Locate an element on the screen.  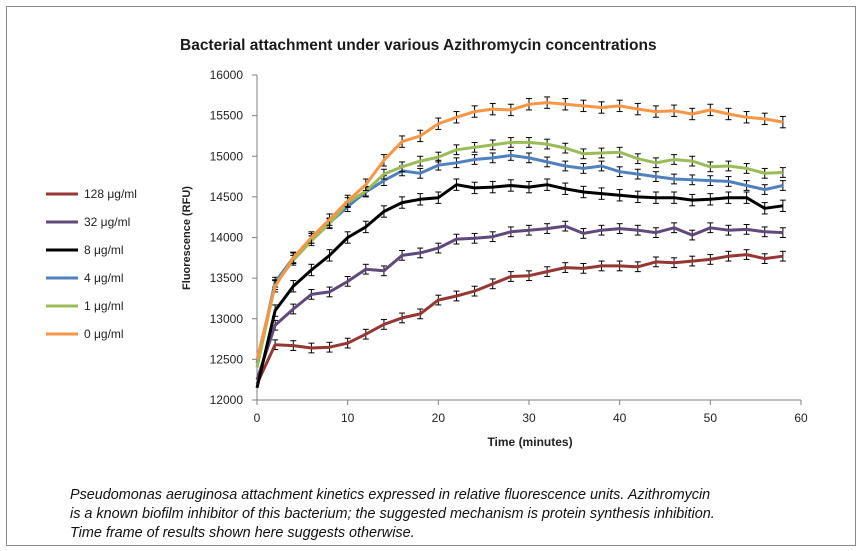
x-tick-label: 60 is located at coordinates (801, 418).